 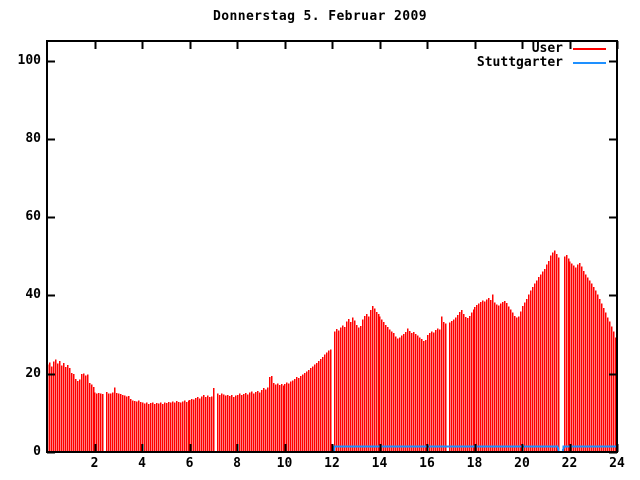 What do you see at coordinates (33, 373) in the screenshot?
I see `y-tick-label: 20` at bounding box center [33, 373].